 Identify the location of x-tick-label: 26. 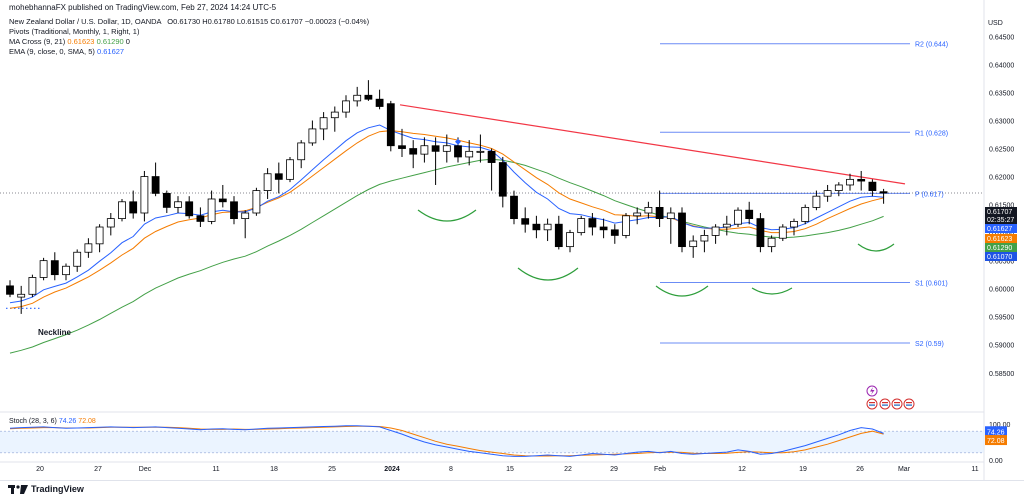
(860, 469).